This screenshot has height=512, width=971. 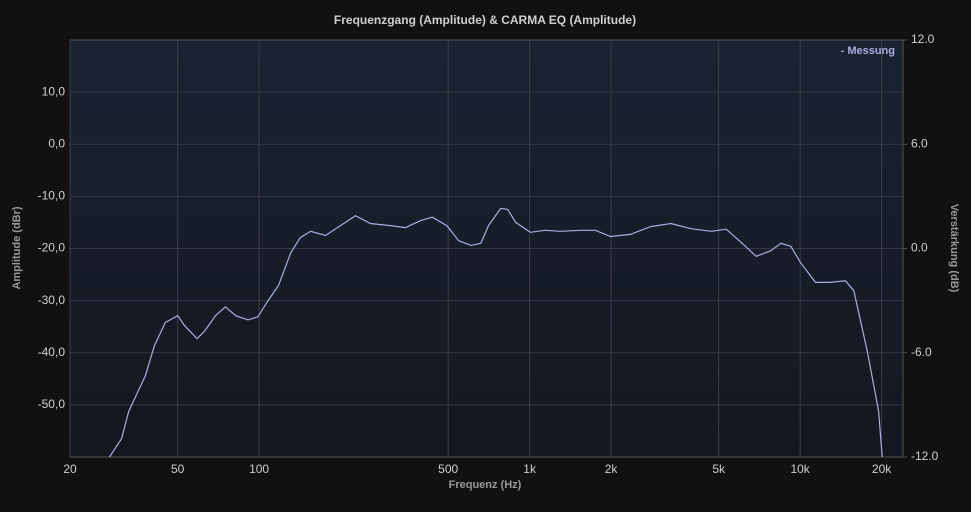 What do you see at coordinates (868, 51) in the screenshot?
I see `legend-label: - Messung` at bounding box center [868, 51].